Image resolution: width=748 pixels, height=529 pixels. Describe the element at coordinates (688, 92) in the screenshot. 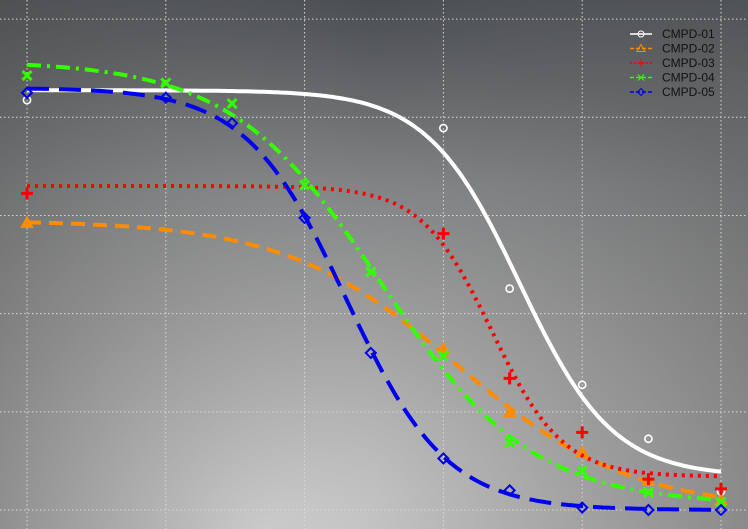

I see `legend-label: CMPD-05` at that location.